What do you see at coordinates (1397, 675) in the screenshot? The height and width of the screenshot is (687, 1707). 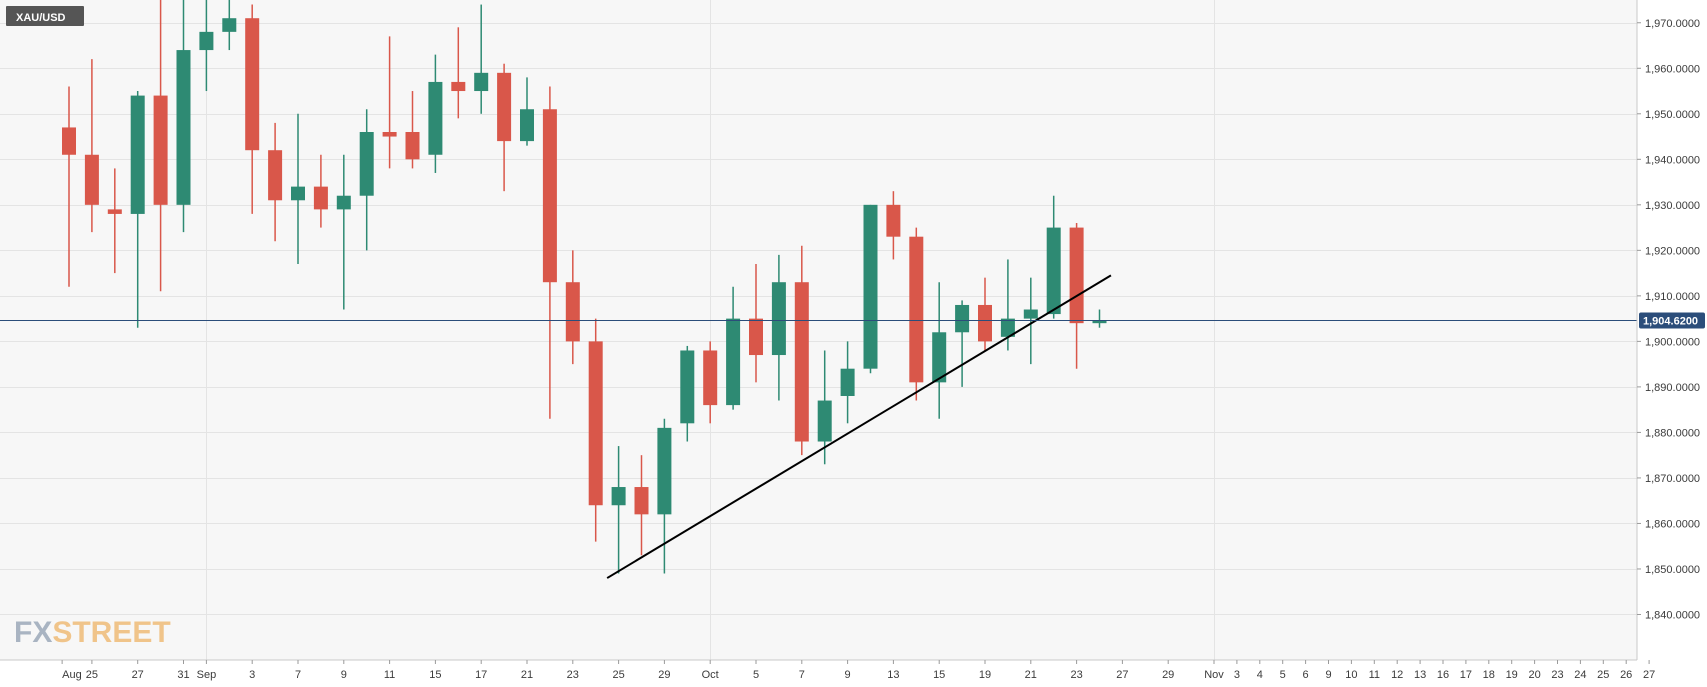 I see `x-tick-label: 12` at bounding box center [1397, 675].